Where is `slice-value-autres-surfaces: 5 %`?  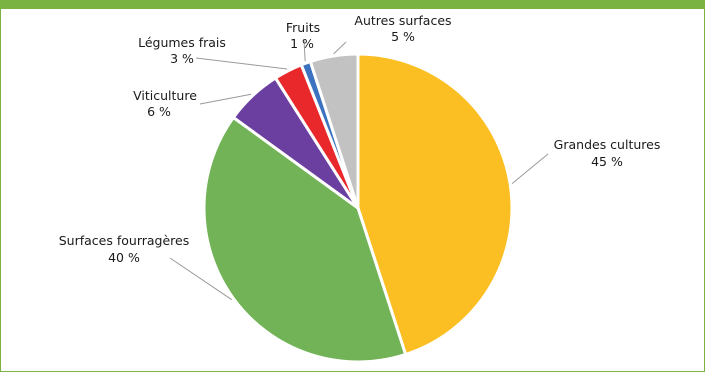
slice-value-autres-surfaces: 5 % is located at coordinates (403, 36).